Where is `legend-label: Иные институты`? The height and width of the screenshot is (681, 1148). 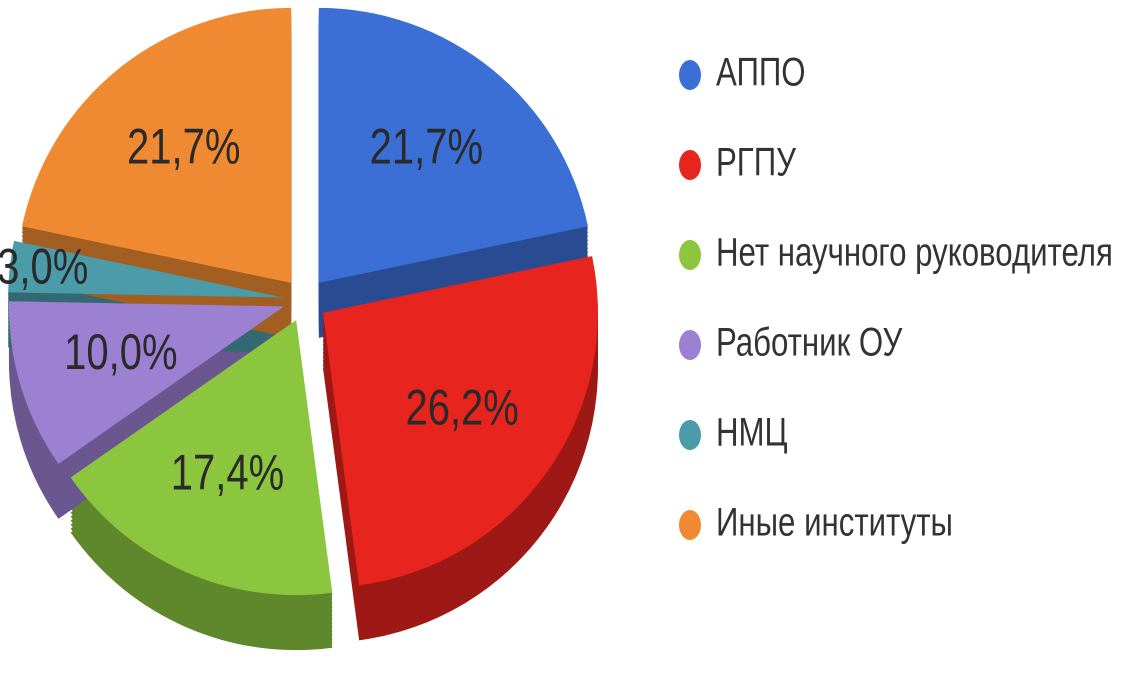 legend-label: Иные институты is located at coordinates (834, 522).